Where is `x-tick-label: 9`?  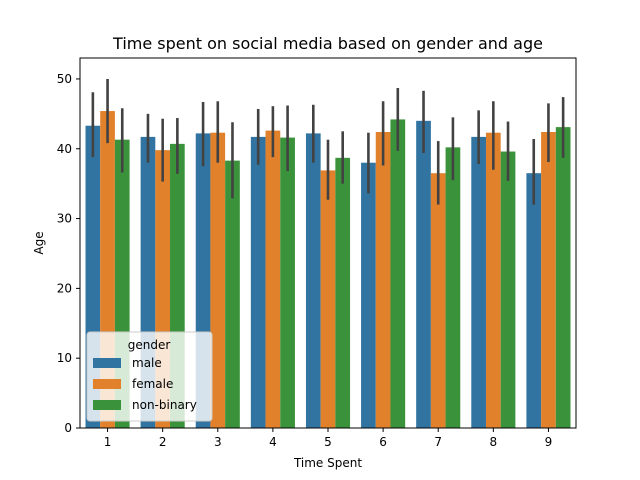 x-tick-label: 9 is located at coordinates (549, 442).